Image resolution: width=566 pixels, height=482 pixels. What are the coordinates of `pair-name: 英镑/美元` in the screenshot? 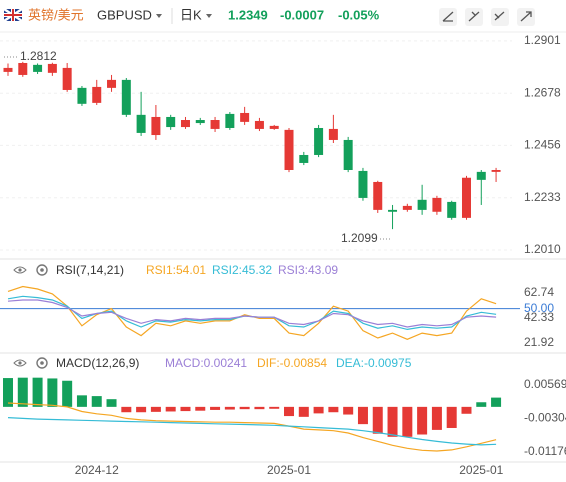 It's located at (56, 14).